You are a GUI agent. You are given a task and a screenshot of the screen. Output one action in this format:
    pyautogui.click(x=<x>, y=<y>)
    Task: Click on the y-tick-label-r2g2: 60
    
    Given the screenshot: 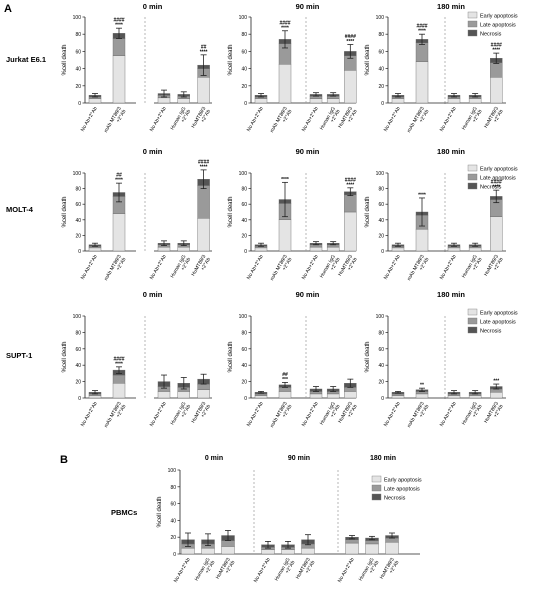 What is the action you would take?
    pyautogui.click(x=244, y=205)
    